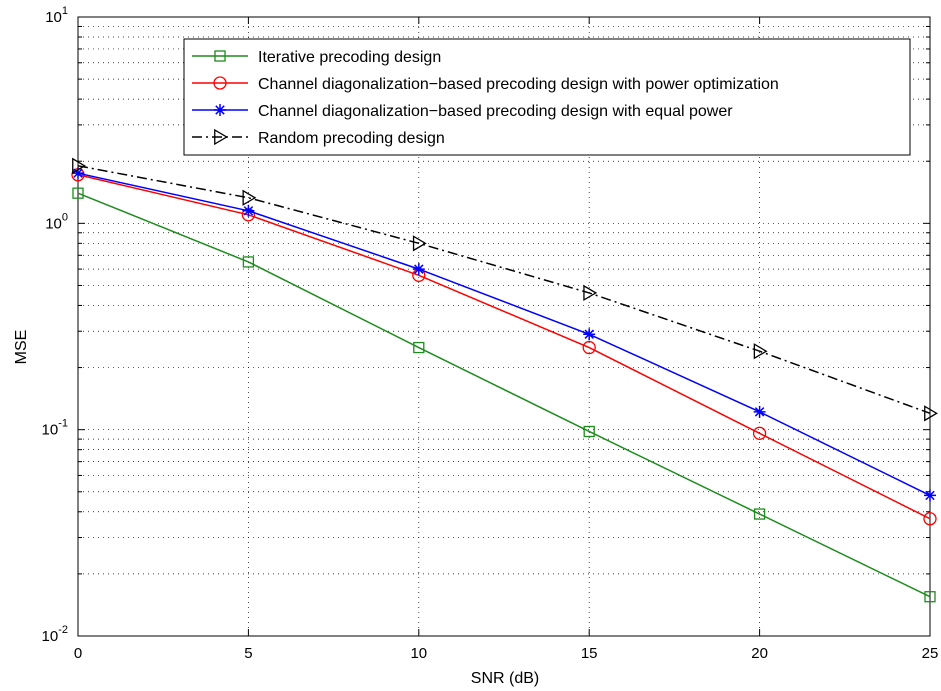 This screenshot has height=691, width=941. What do you see at coordinates (248, 653) in the screenshot?
I see `x-tick-label: 5` at bounding box center [248, 653].